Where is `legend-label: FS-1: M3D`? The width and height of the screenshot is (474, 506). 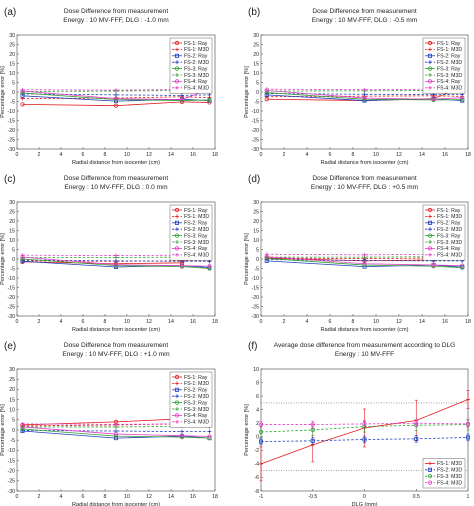
legend-label: FS-1: M3D is located at coordinates (196, 384).